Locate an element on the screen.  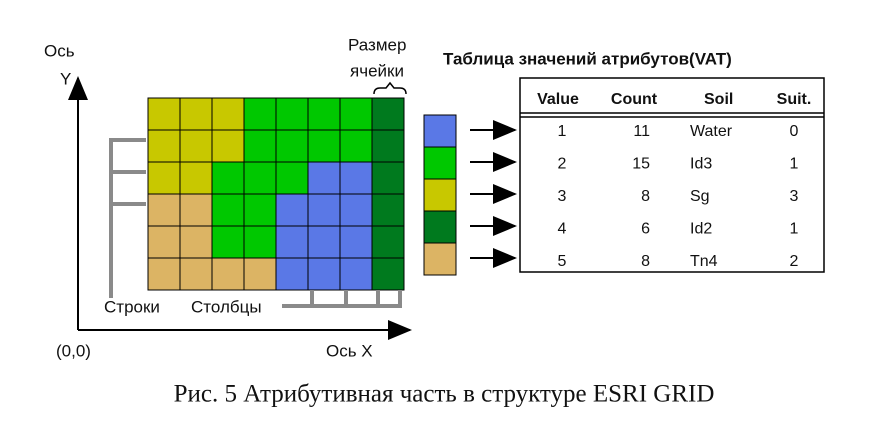
table-cell: Id2 is located at coordinates (701, 229).